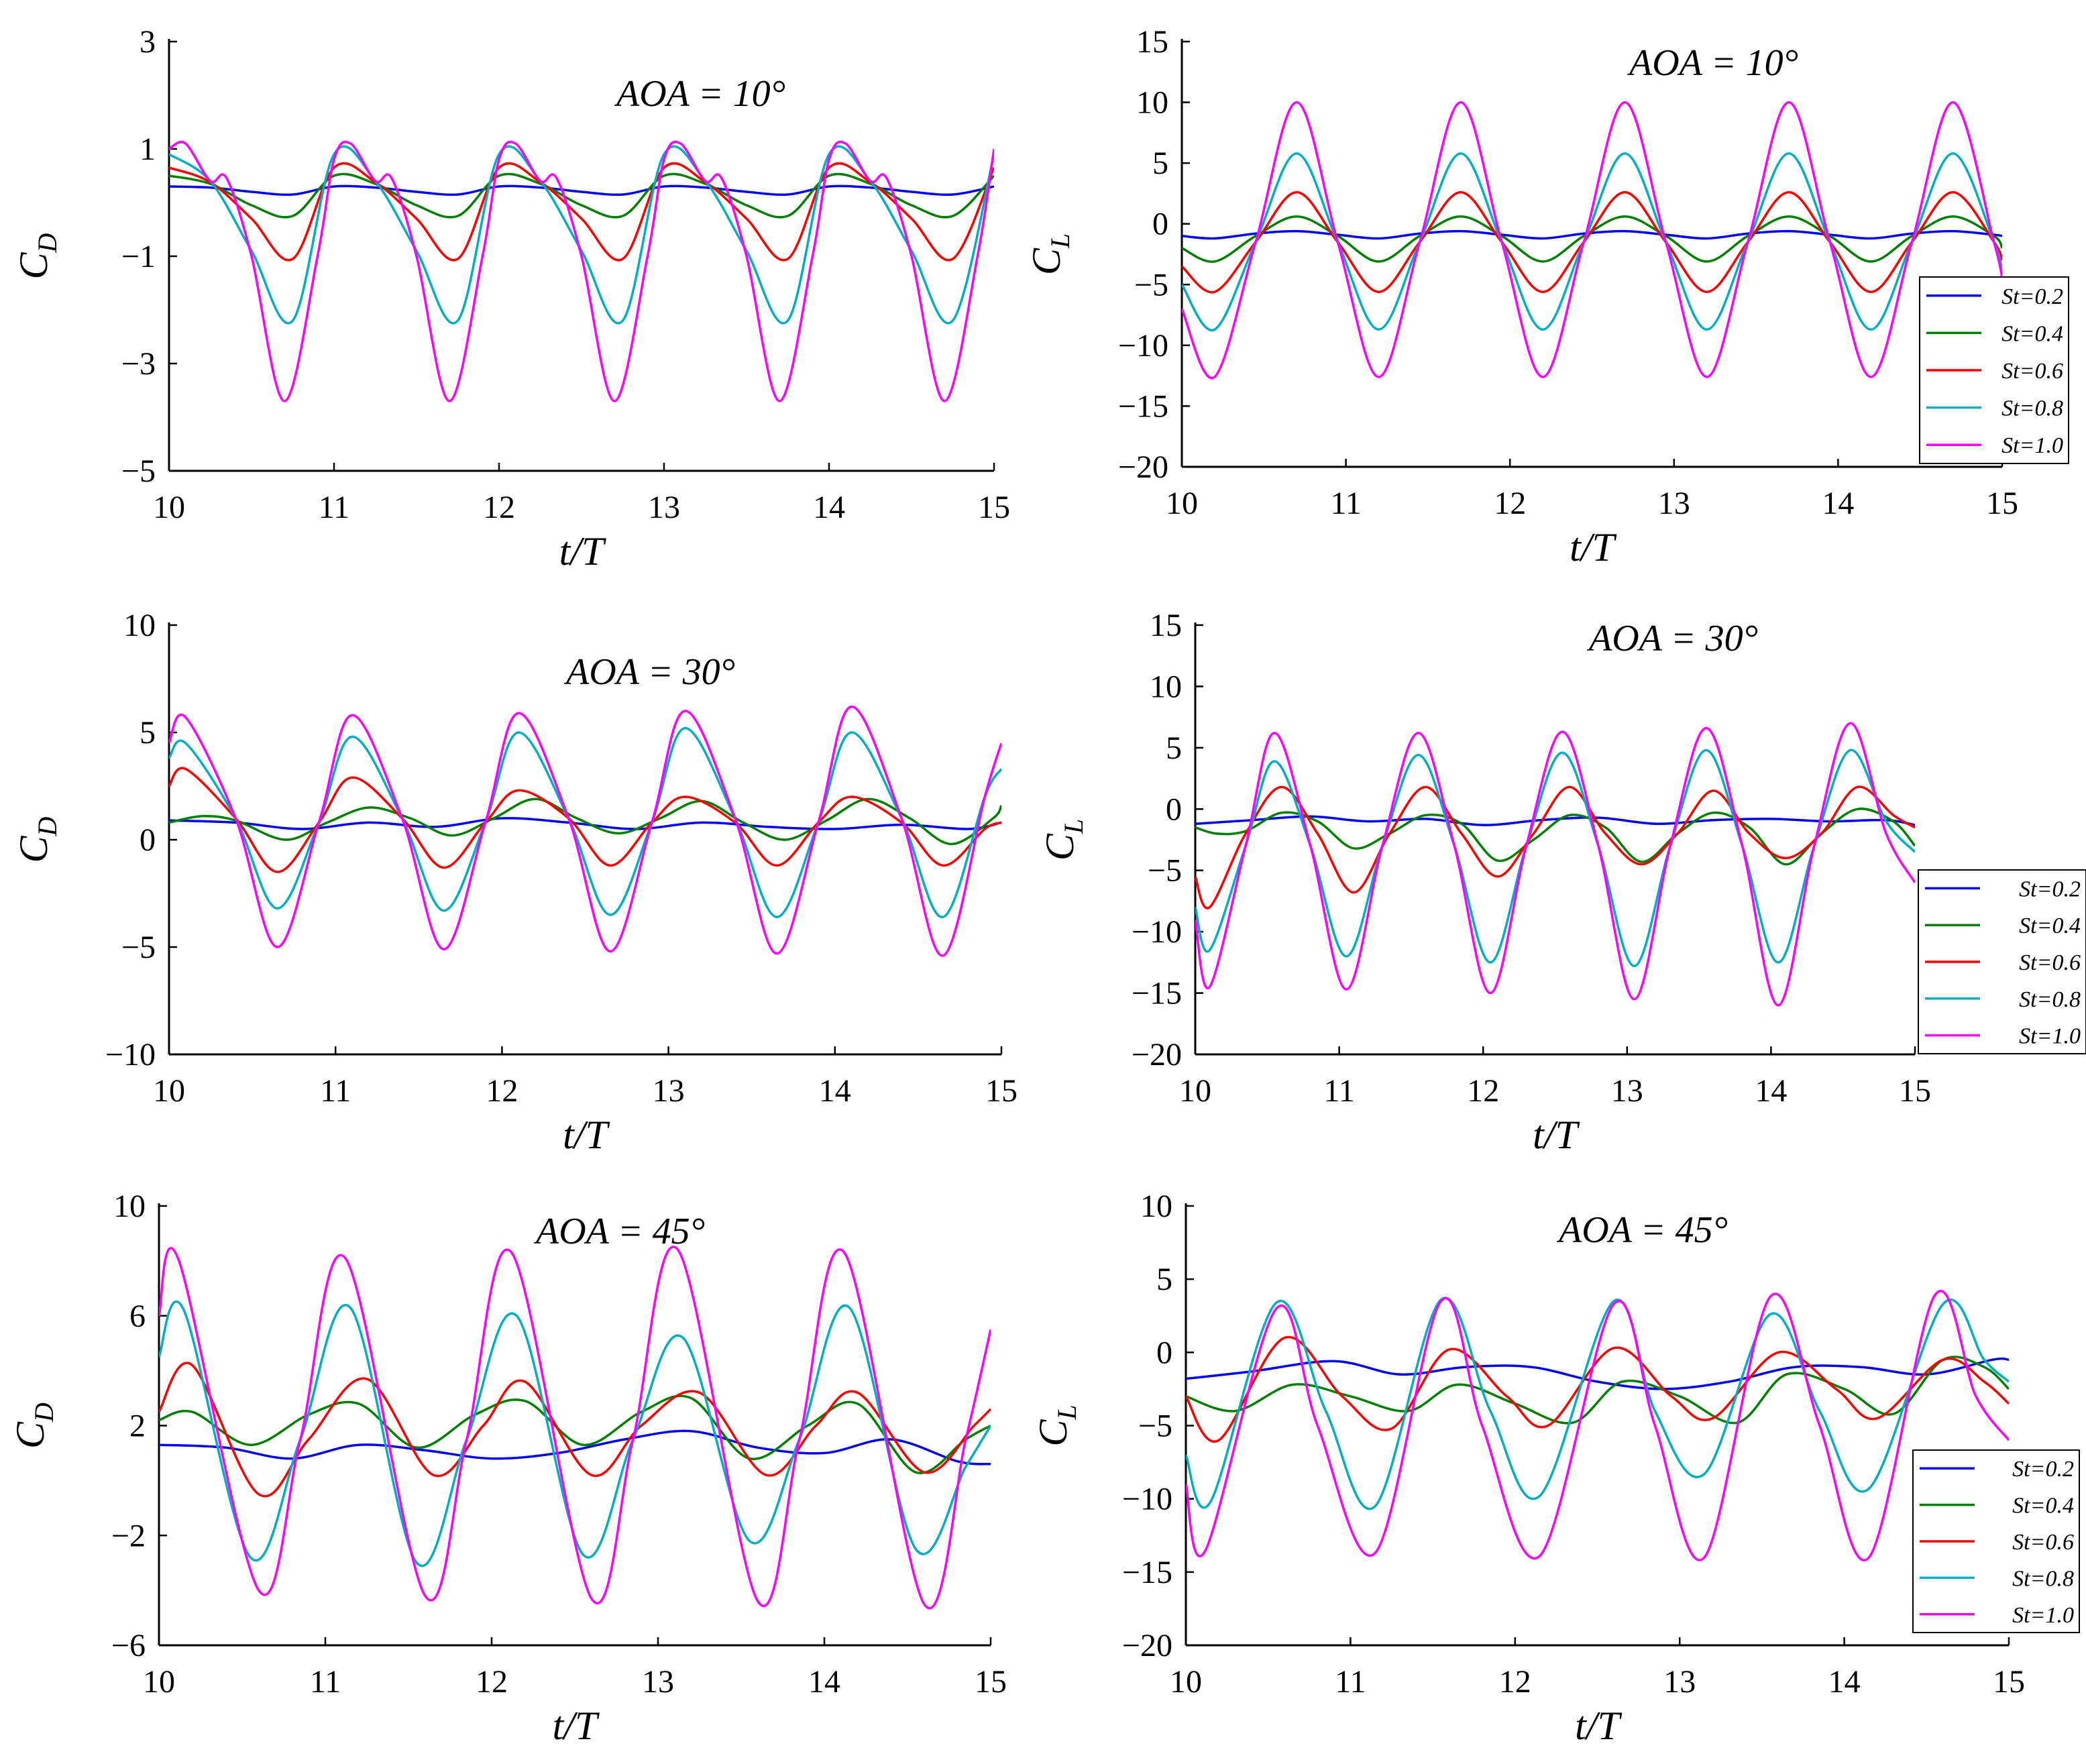 The height and width of the screenshot is (1764, 2086). Describe the element at coordinates (129, 1535) in the screenshot. I see `y-tick-label: −2` at that location.